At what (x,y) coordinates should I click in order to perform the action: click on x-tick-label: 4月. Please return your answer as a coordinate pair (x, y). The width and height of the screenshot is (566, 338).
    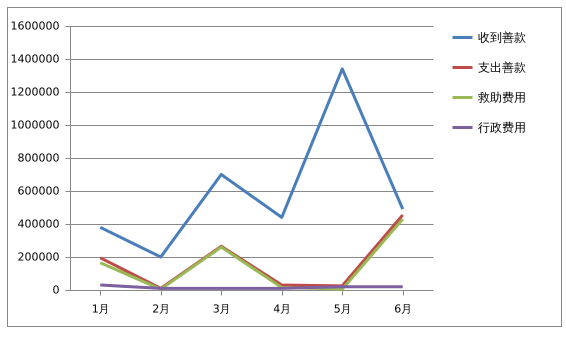
    Looking at the image, I should click on (282, 309).